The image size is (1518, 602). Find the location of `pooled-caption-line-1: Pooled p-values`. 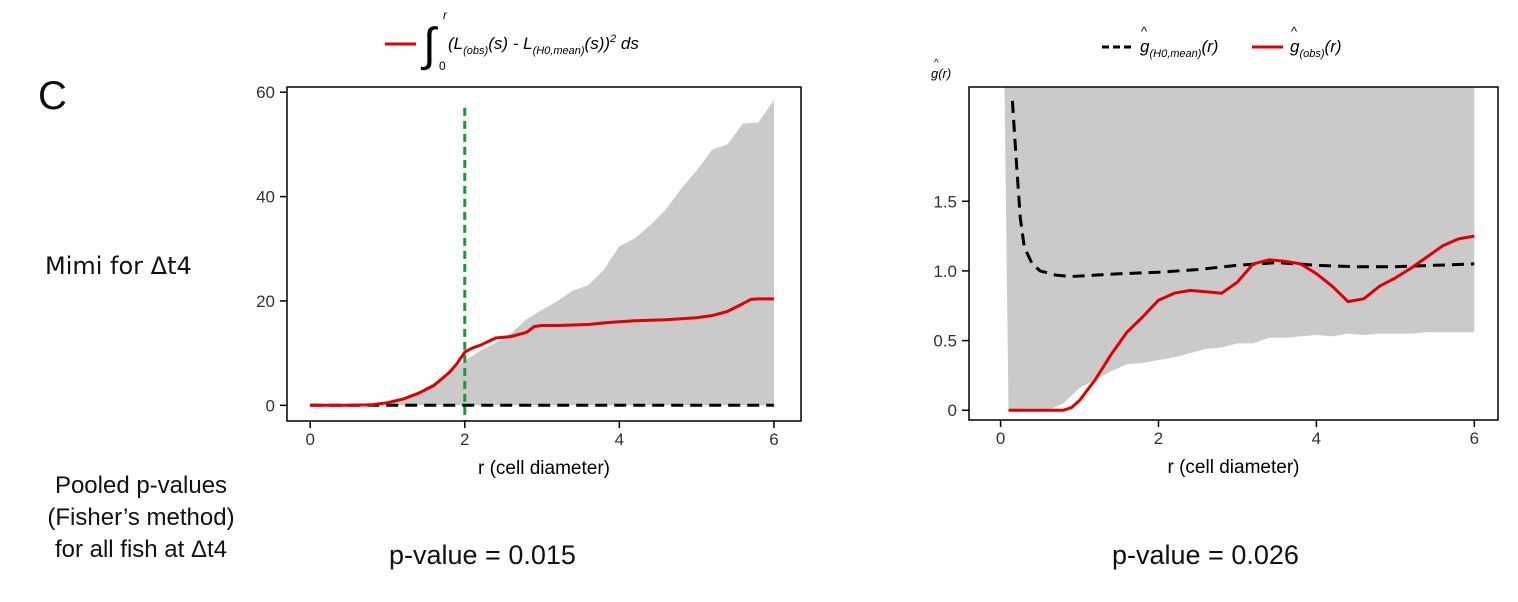

pooled-caption-line-1: Pooled p-values is located at coordinates (141, 485).